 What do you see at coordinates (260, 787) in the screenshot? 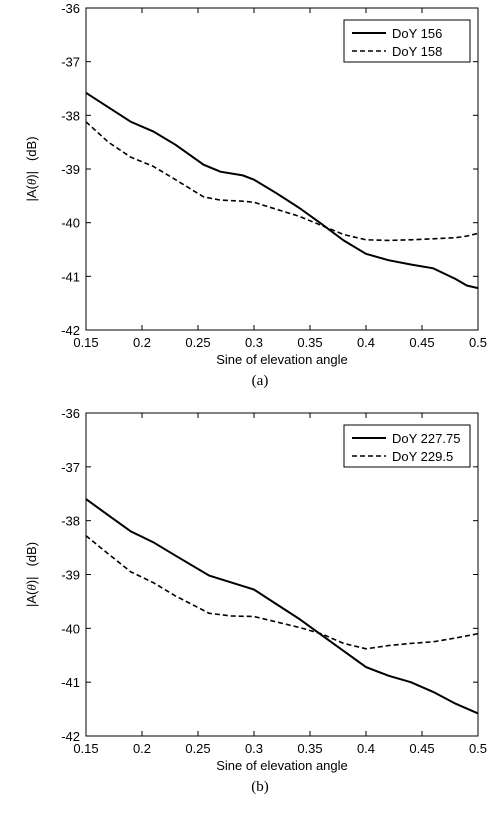
I see `figure-caption: (b)` at bounding box center [260, 787].